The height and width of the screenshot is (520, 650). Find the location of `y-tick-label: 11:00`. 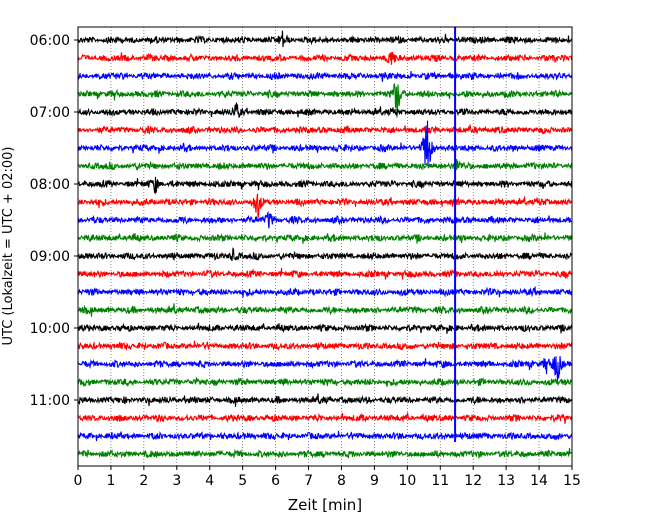

y-tick-label: 11:00 is located at coordinates (50, 401).